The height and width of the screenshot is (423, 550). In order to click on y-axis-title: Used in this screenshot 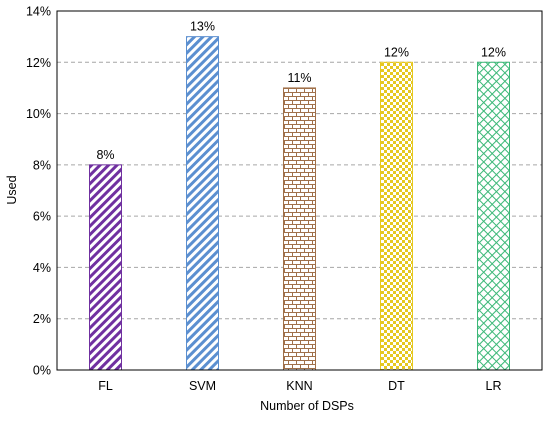, I will do `click(12, 189)`.